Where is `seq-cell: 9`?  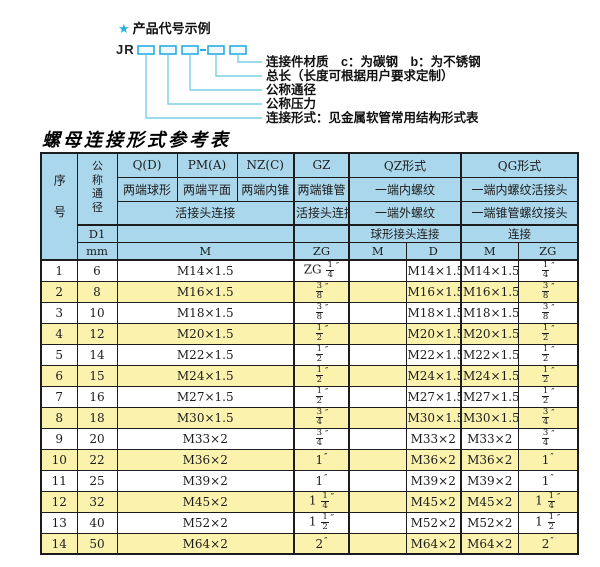 seq-cell: 9 is located at coordinates (59, 438).